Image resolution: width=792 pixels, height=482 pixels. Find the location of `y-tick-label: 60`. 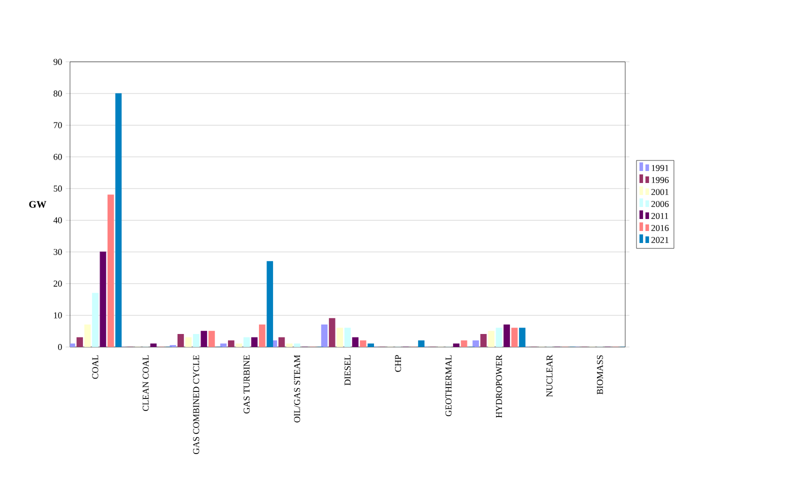

y-tick-label: 60 is located at coordinates (58, 157).